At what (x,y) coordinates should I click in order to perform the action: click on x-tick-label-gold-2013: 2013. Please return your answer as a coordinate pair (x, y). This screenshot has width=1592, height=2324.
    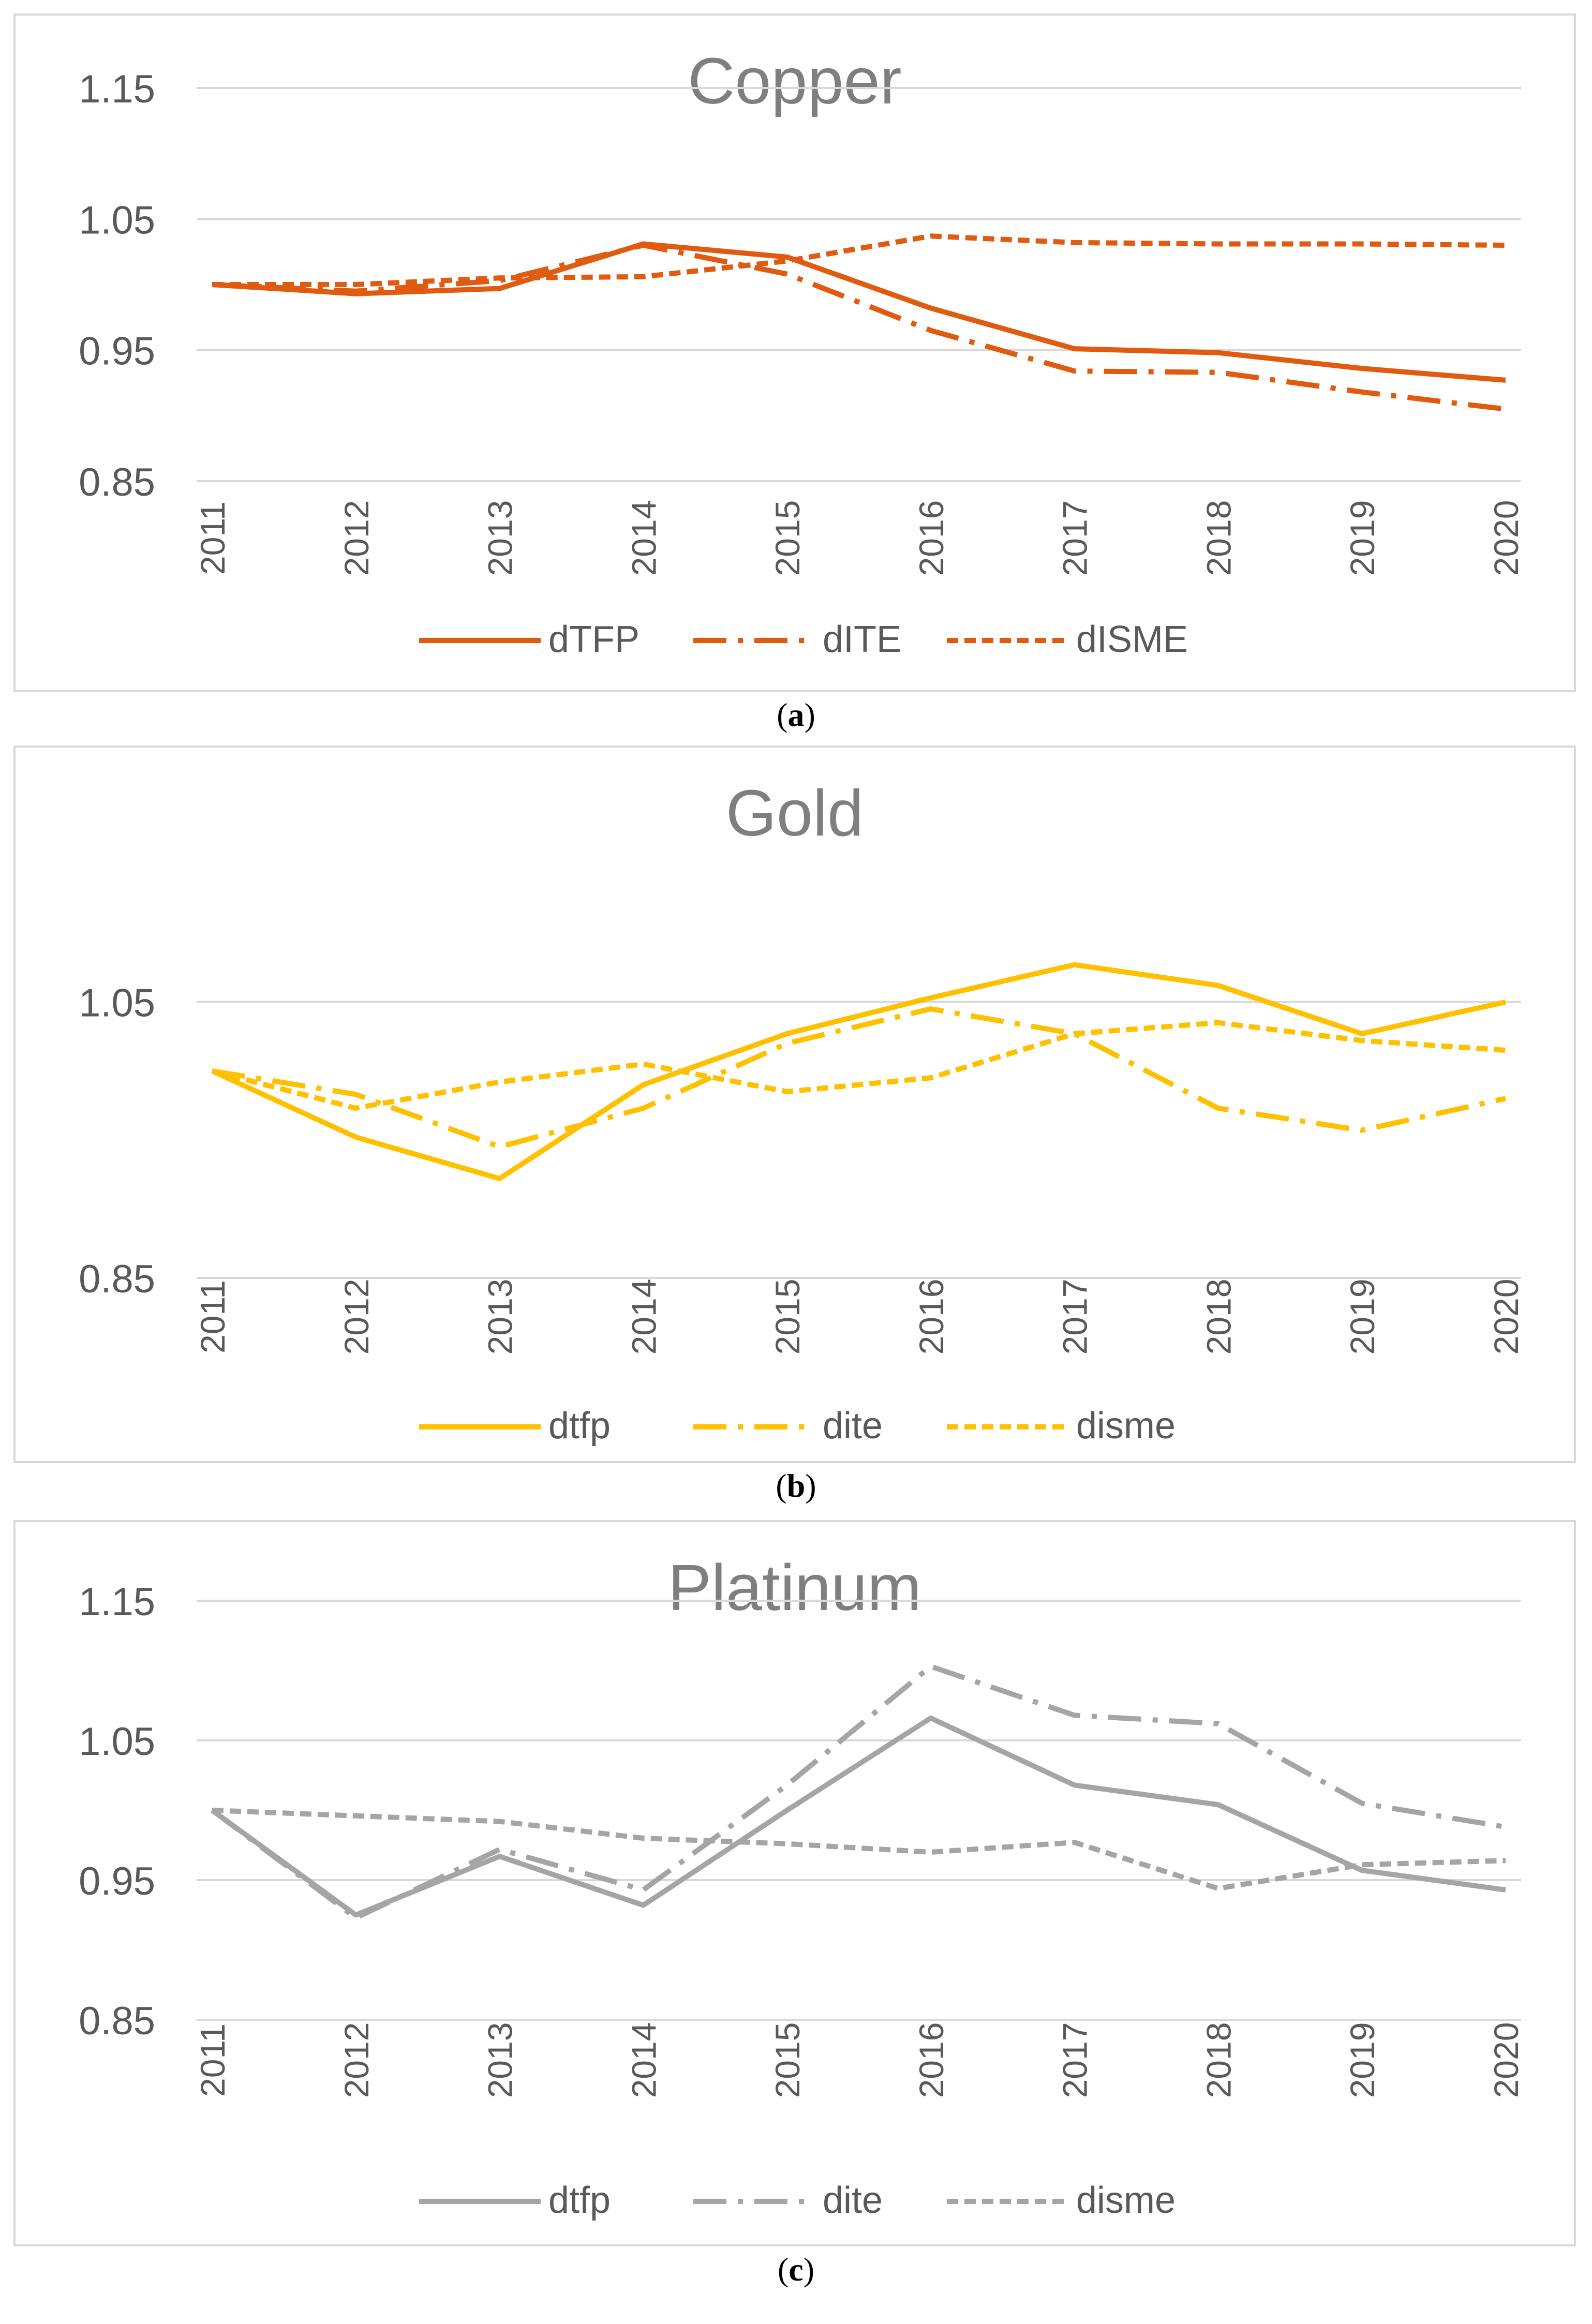
    Looking at the image, I should click on (500, 1317).